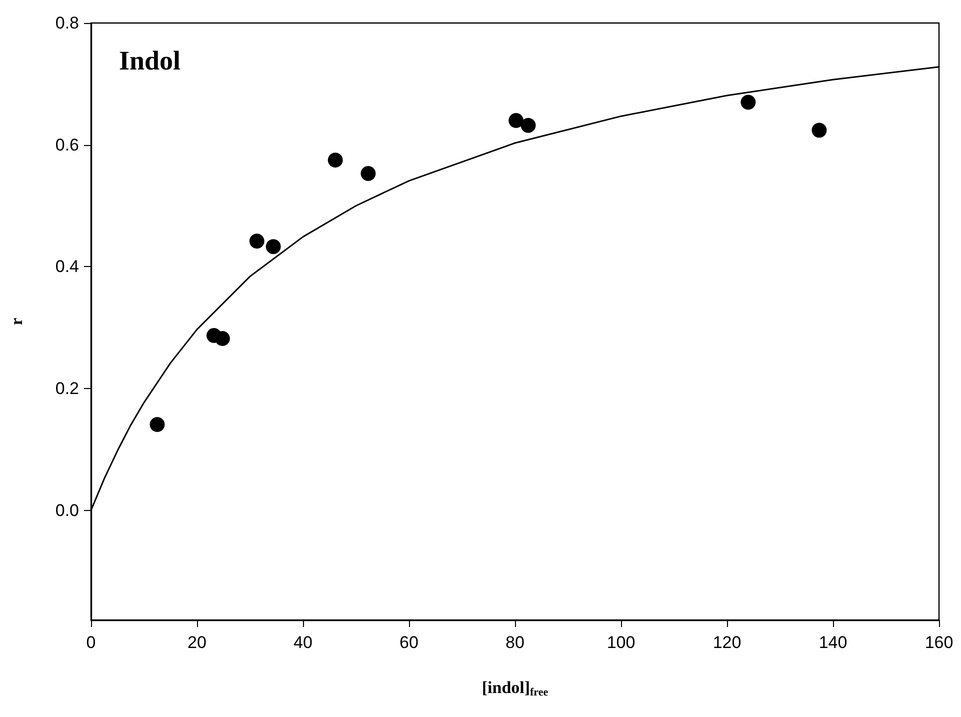 This screenshot has width=961, height=717. What do you see at coordinates (409, 642) in the screenshot?
I see `x-tick-label: 60` at bounding box center [409, 642].